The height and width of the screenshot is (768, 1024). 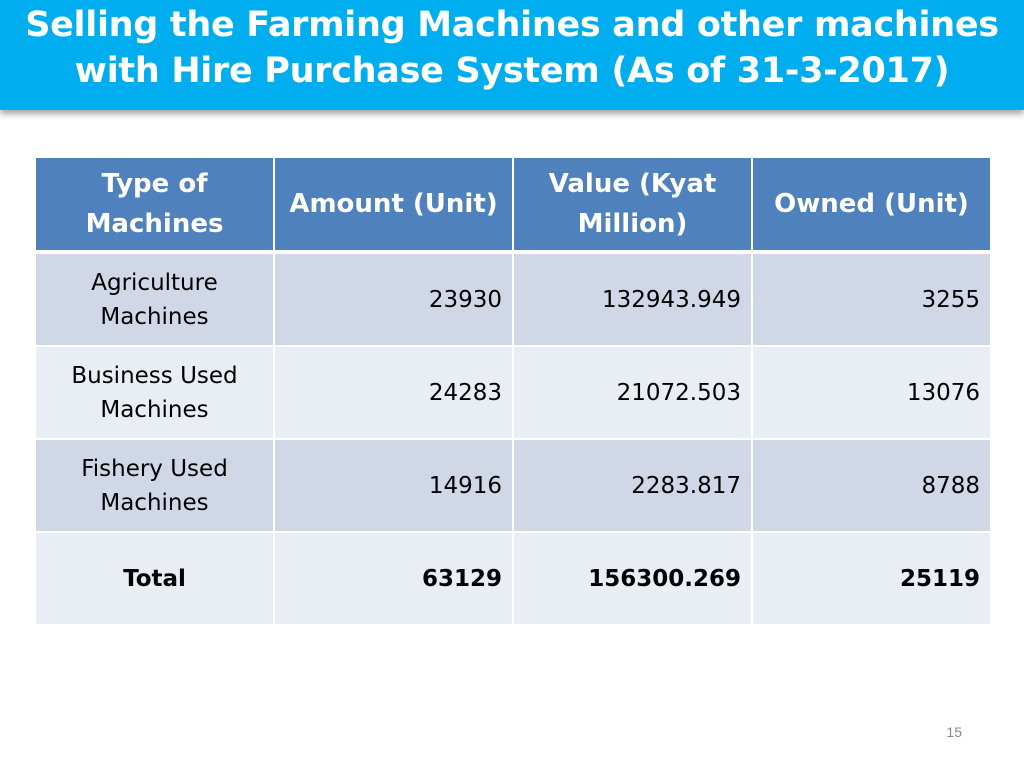 I want to click on header-type: Type of Machines, so click(x=154, y=205).